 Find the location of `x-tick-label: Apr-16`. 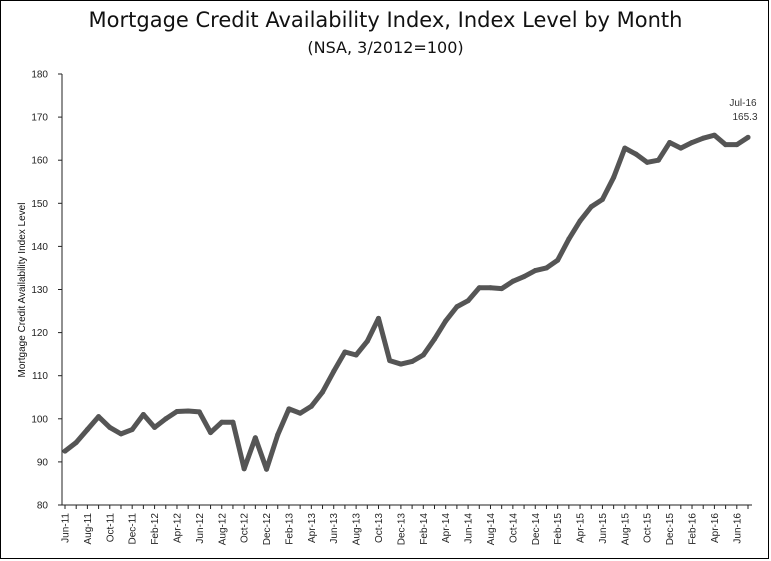

x-tick-label: Apr-16 is located at coordinates (715, 528).